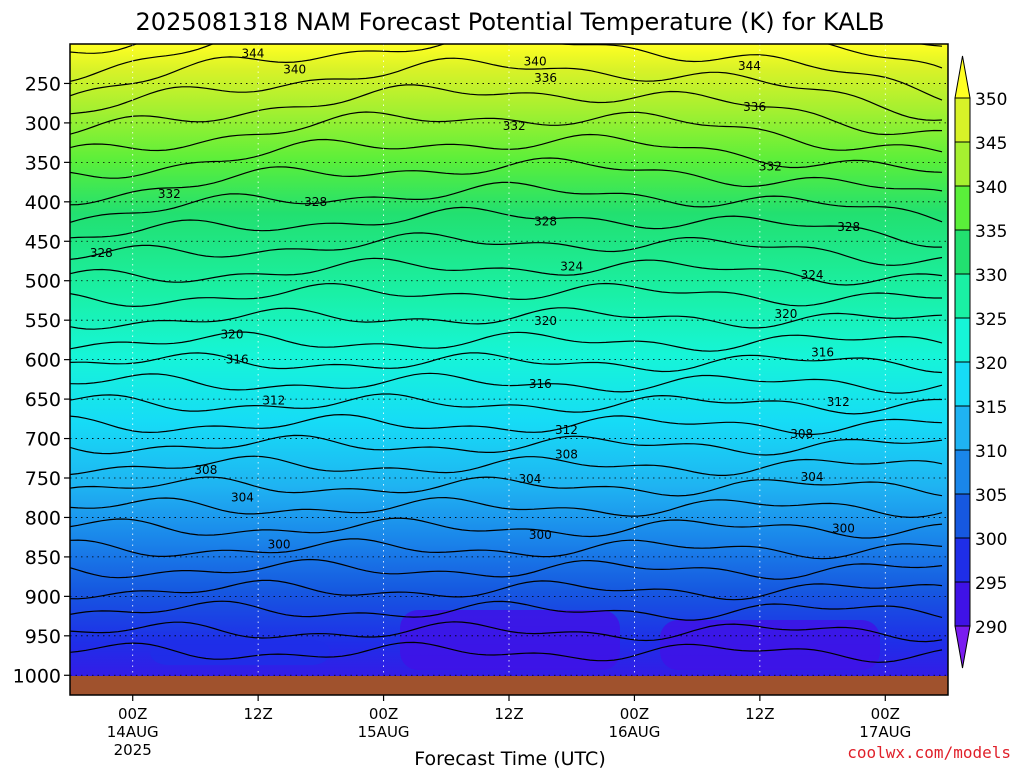 This screenshot has width=1024, height=768. I want to click on y-tick-label: 650, so click(43, 400).